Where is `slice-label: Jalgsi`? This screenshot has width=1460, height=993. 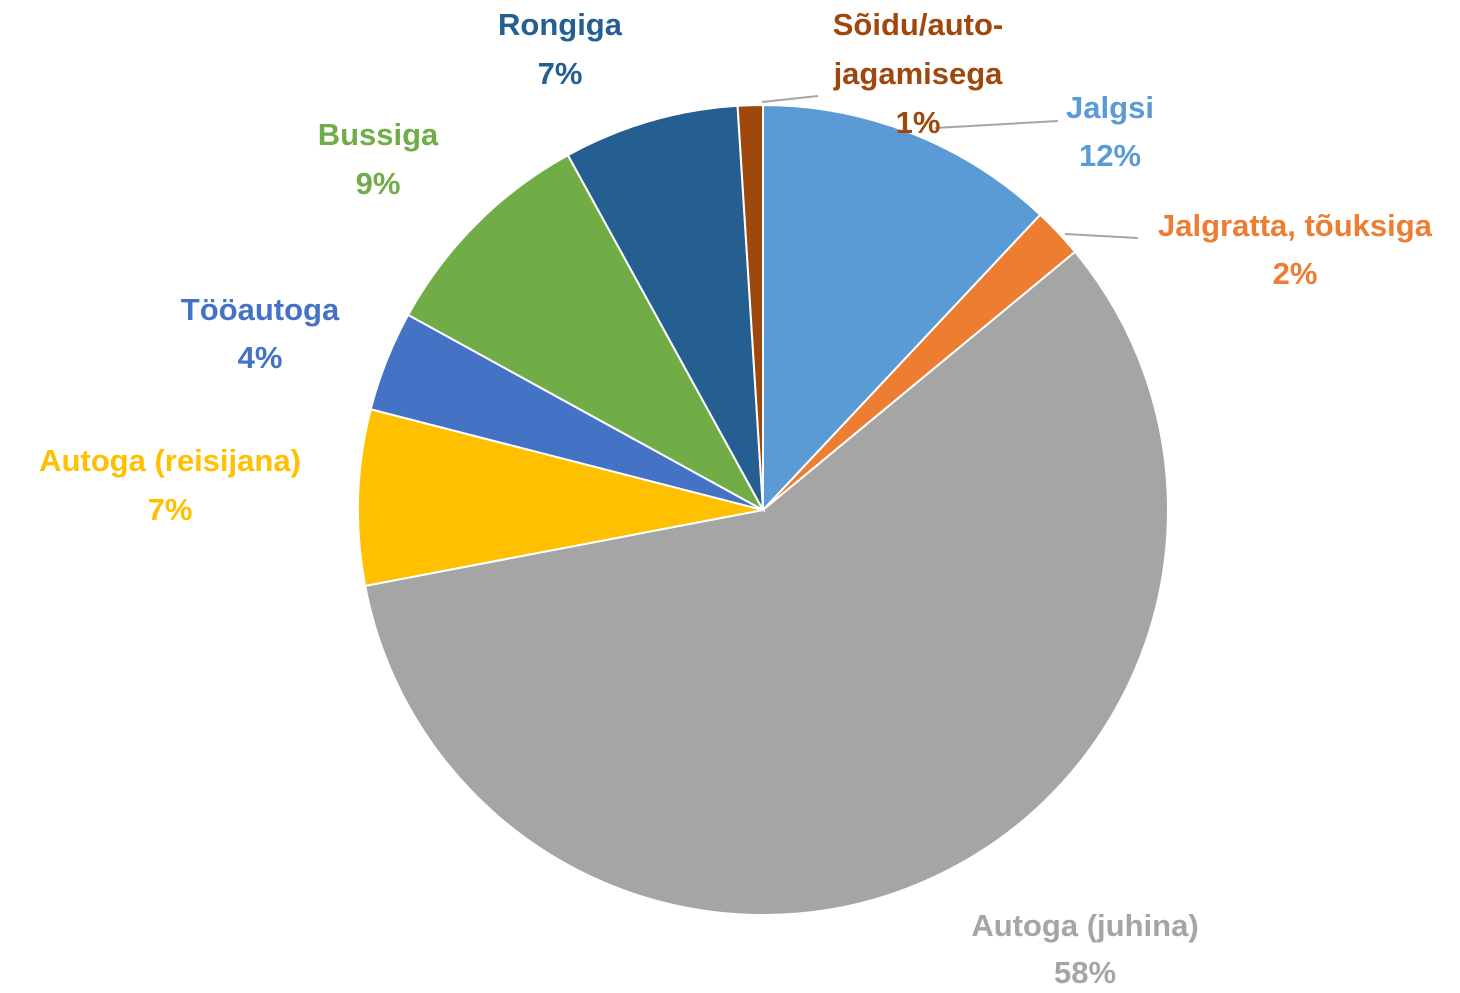 slice-label: Jalgsi is located at coordinates (1110, 107).